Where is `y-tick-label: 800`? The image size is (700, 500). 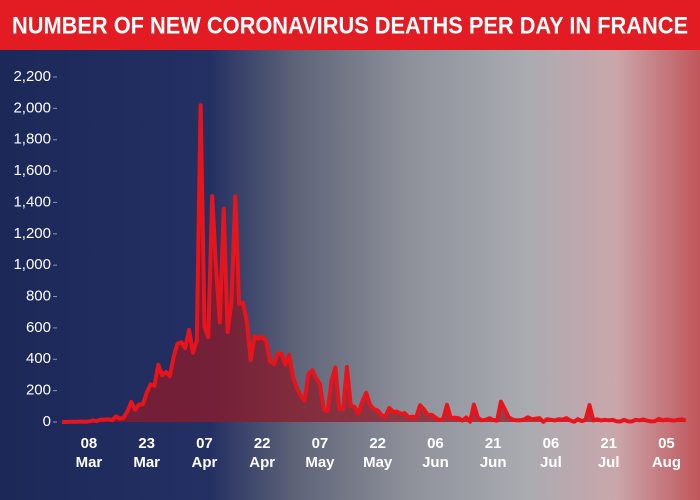
y-tick-label: 800 is located at coordinates (38, 296).